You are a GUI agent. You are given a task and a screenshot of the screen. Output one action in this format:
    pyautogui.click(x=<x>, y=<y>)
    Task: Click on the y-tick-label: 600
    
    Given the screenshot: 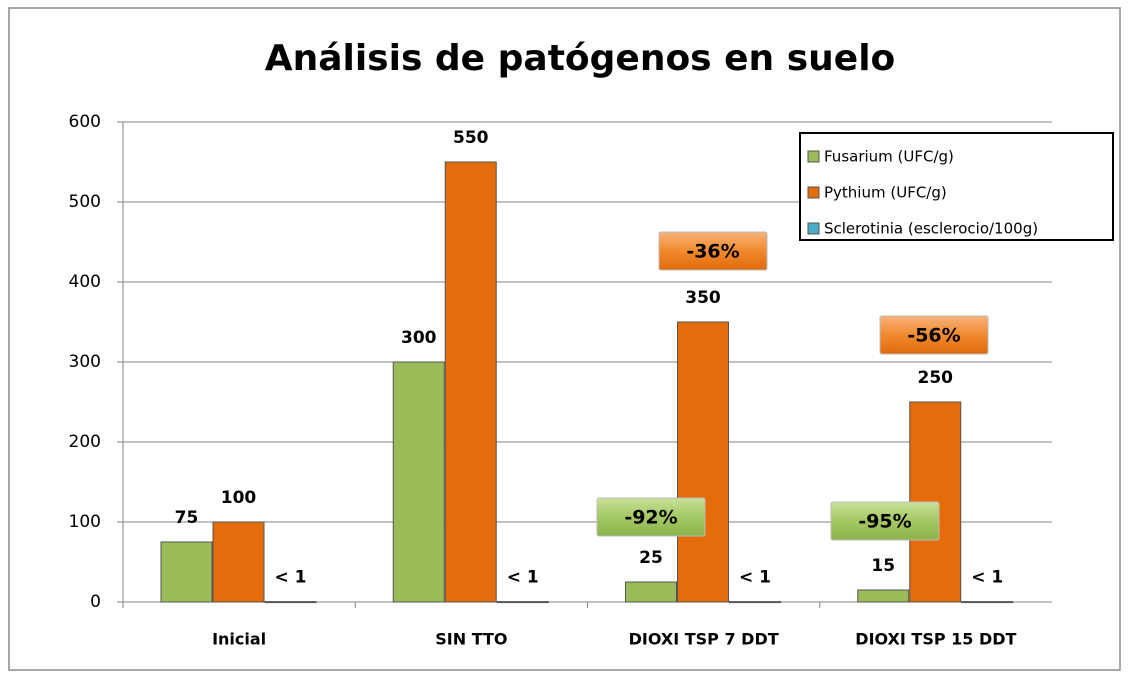 What is the action you would take?
    pyautogui.click(x=85, y=122)
    